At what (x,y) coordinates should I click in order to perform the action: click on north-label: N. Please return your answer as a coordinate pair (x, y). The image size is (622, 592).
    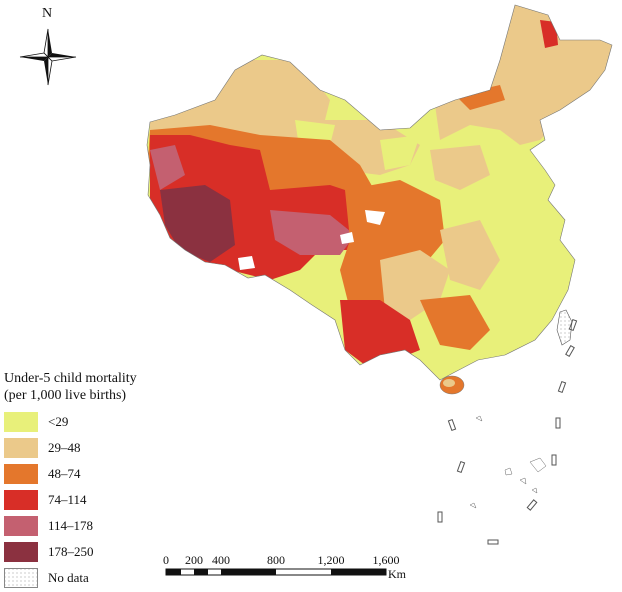
    Looking at the image, I should click on (47, 13).